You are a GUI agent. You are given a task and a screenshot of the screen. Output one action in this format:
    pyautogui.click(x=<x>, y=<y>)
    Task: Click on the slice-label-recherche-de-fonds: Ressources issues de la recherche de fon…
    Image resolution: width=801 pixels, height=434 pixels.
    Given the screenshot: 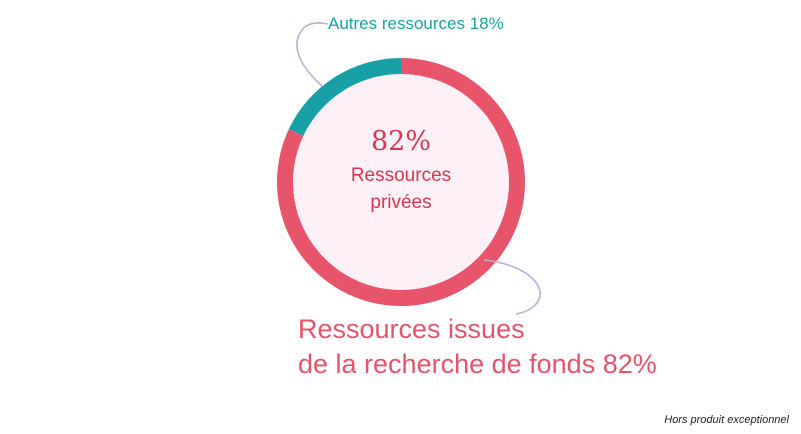 What is the action you would take?
    pyautogui.click(x=477, y=347)
    